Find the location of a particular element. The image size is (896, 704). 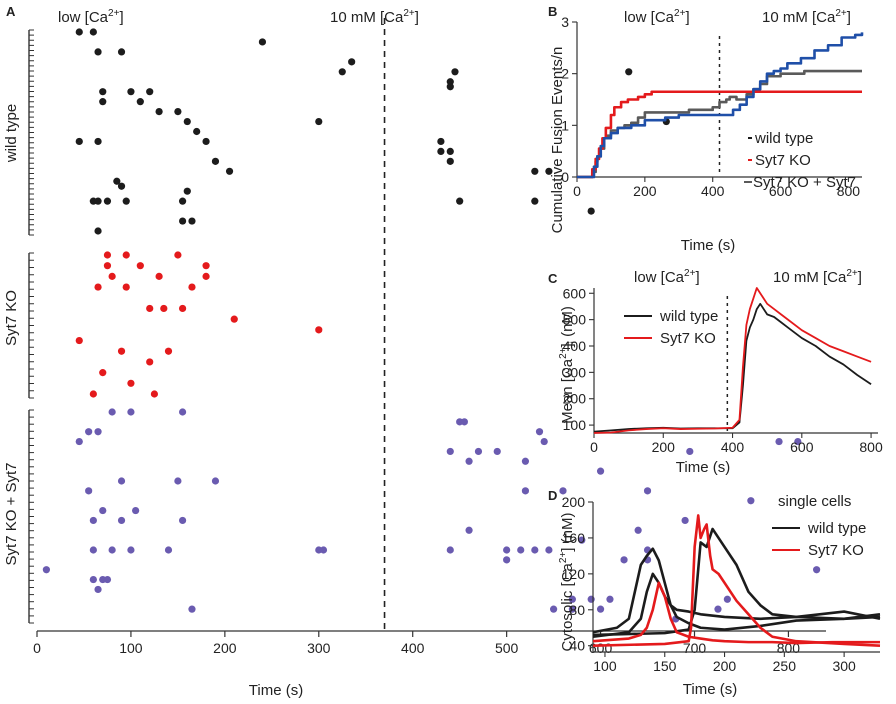

panel-b-plot: 0 200 400 600 800 0 1 2 3 is located at coordinates (712, 106).